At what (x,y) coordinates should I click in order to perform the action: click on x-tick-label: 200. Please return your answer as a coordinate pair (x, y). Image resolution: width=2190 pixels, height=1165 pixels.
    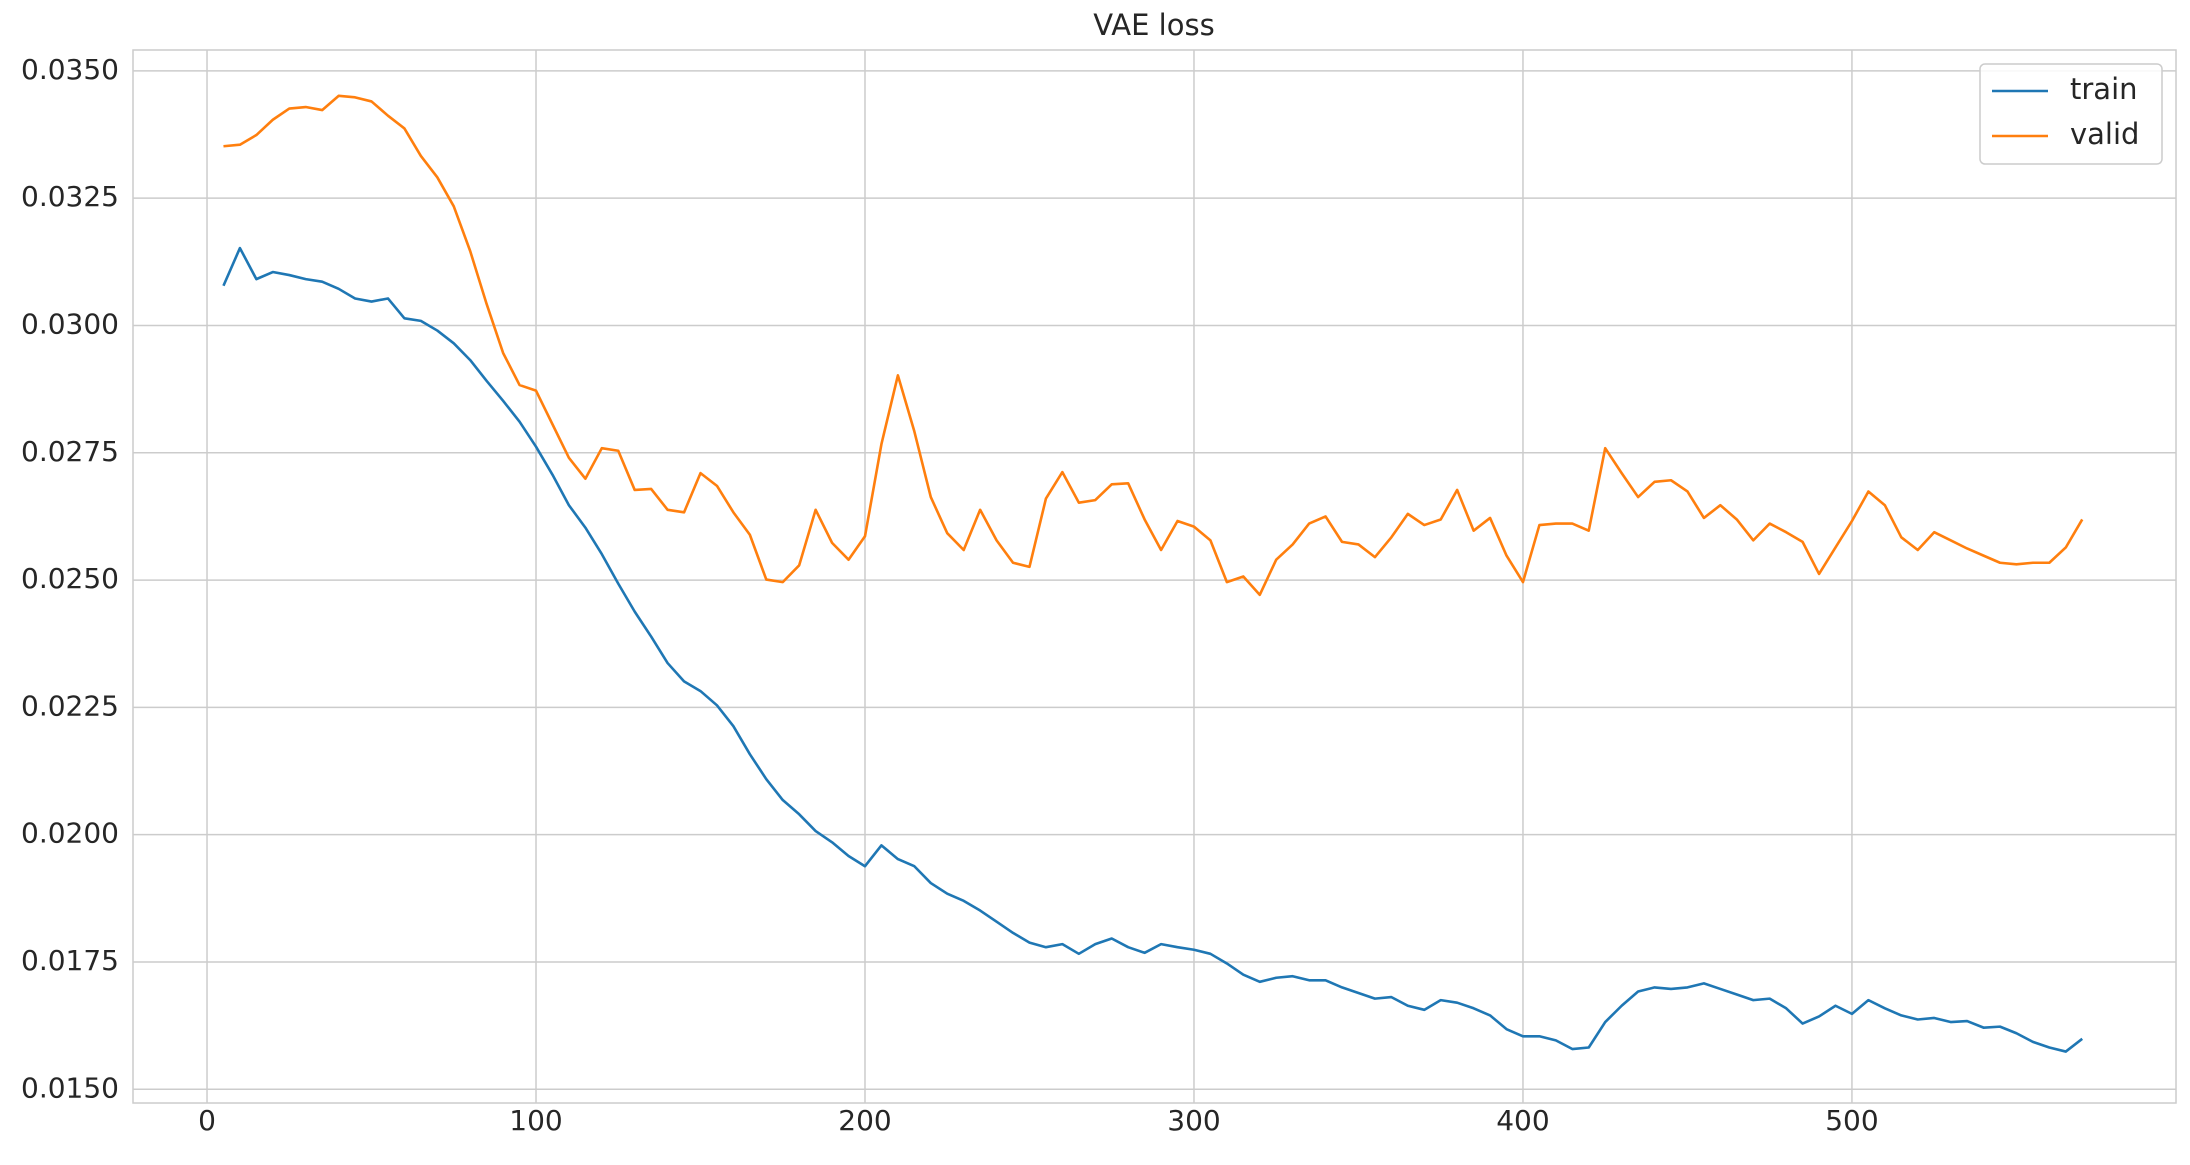
    Looking at the image, I should click on (864, 1120).